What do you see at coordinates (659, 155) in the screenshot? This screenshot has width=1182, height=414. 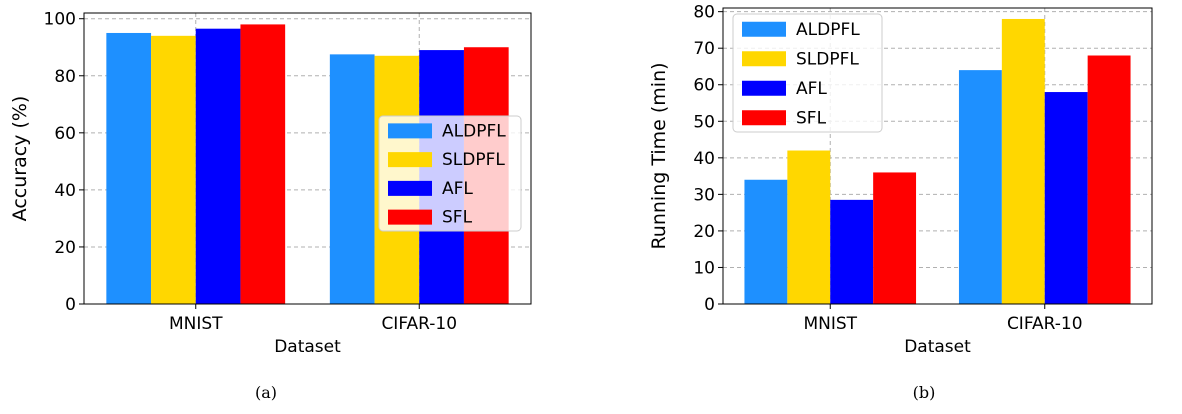 I see `y-axis-label: Running Time (min)` at bounding box center [659, 155].